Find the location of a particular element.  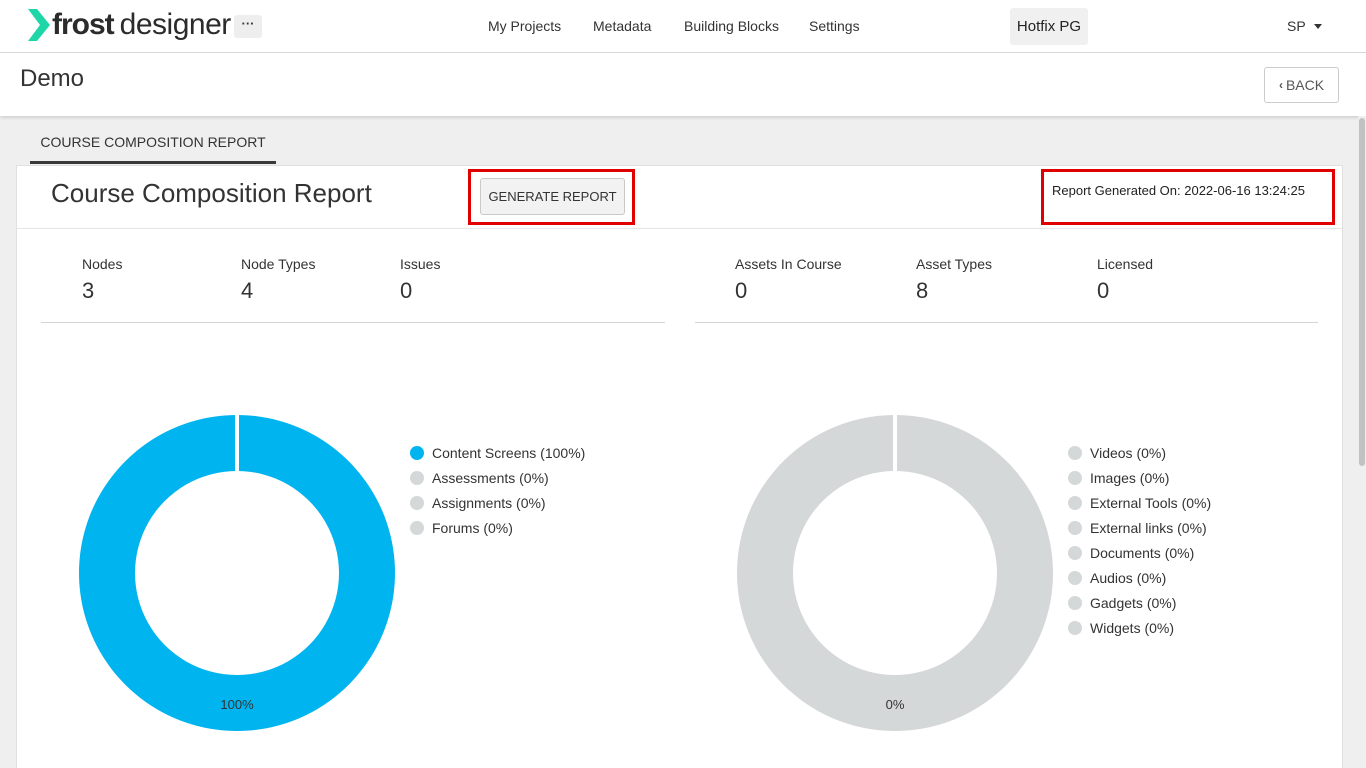

nav-my-projects: My Projects is located at coordinates (525, 26).